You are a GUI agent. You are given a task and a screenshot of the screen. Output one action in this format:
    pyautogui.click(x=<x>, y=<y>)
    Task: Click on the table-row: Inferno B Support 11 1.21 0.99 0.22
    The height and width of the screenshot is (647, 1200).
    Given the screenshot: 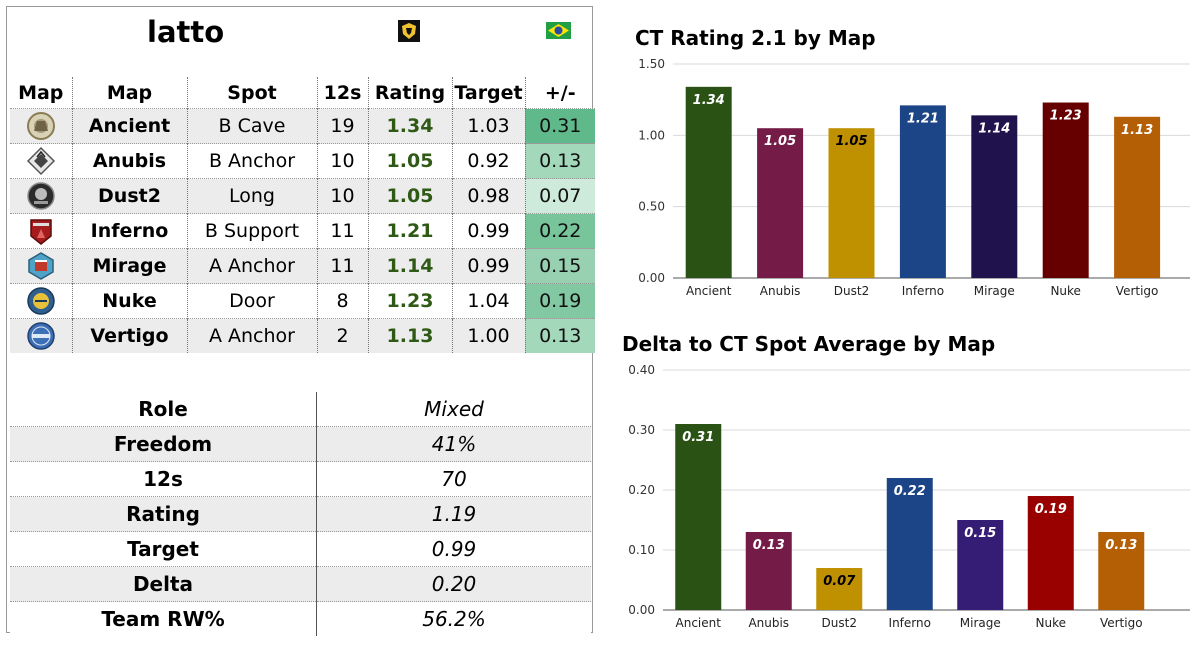 What is the action you would take?
    pyautogui.click(x=302, y=231)
    